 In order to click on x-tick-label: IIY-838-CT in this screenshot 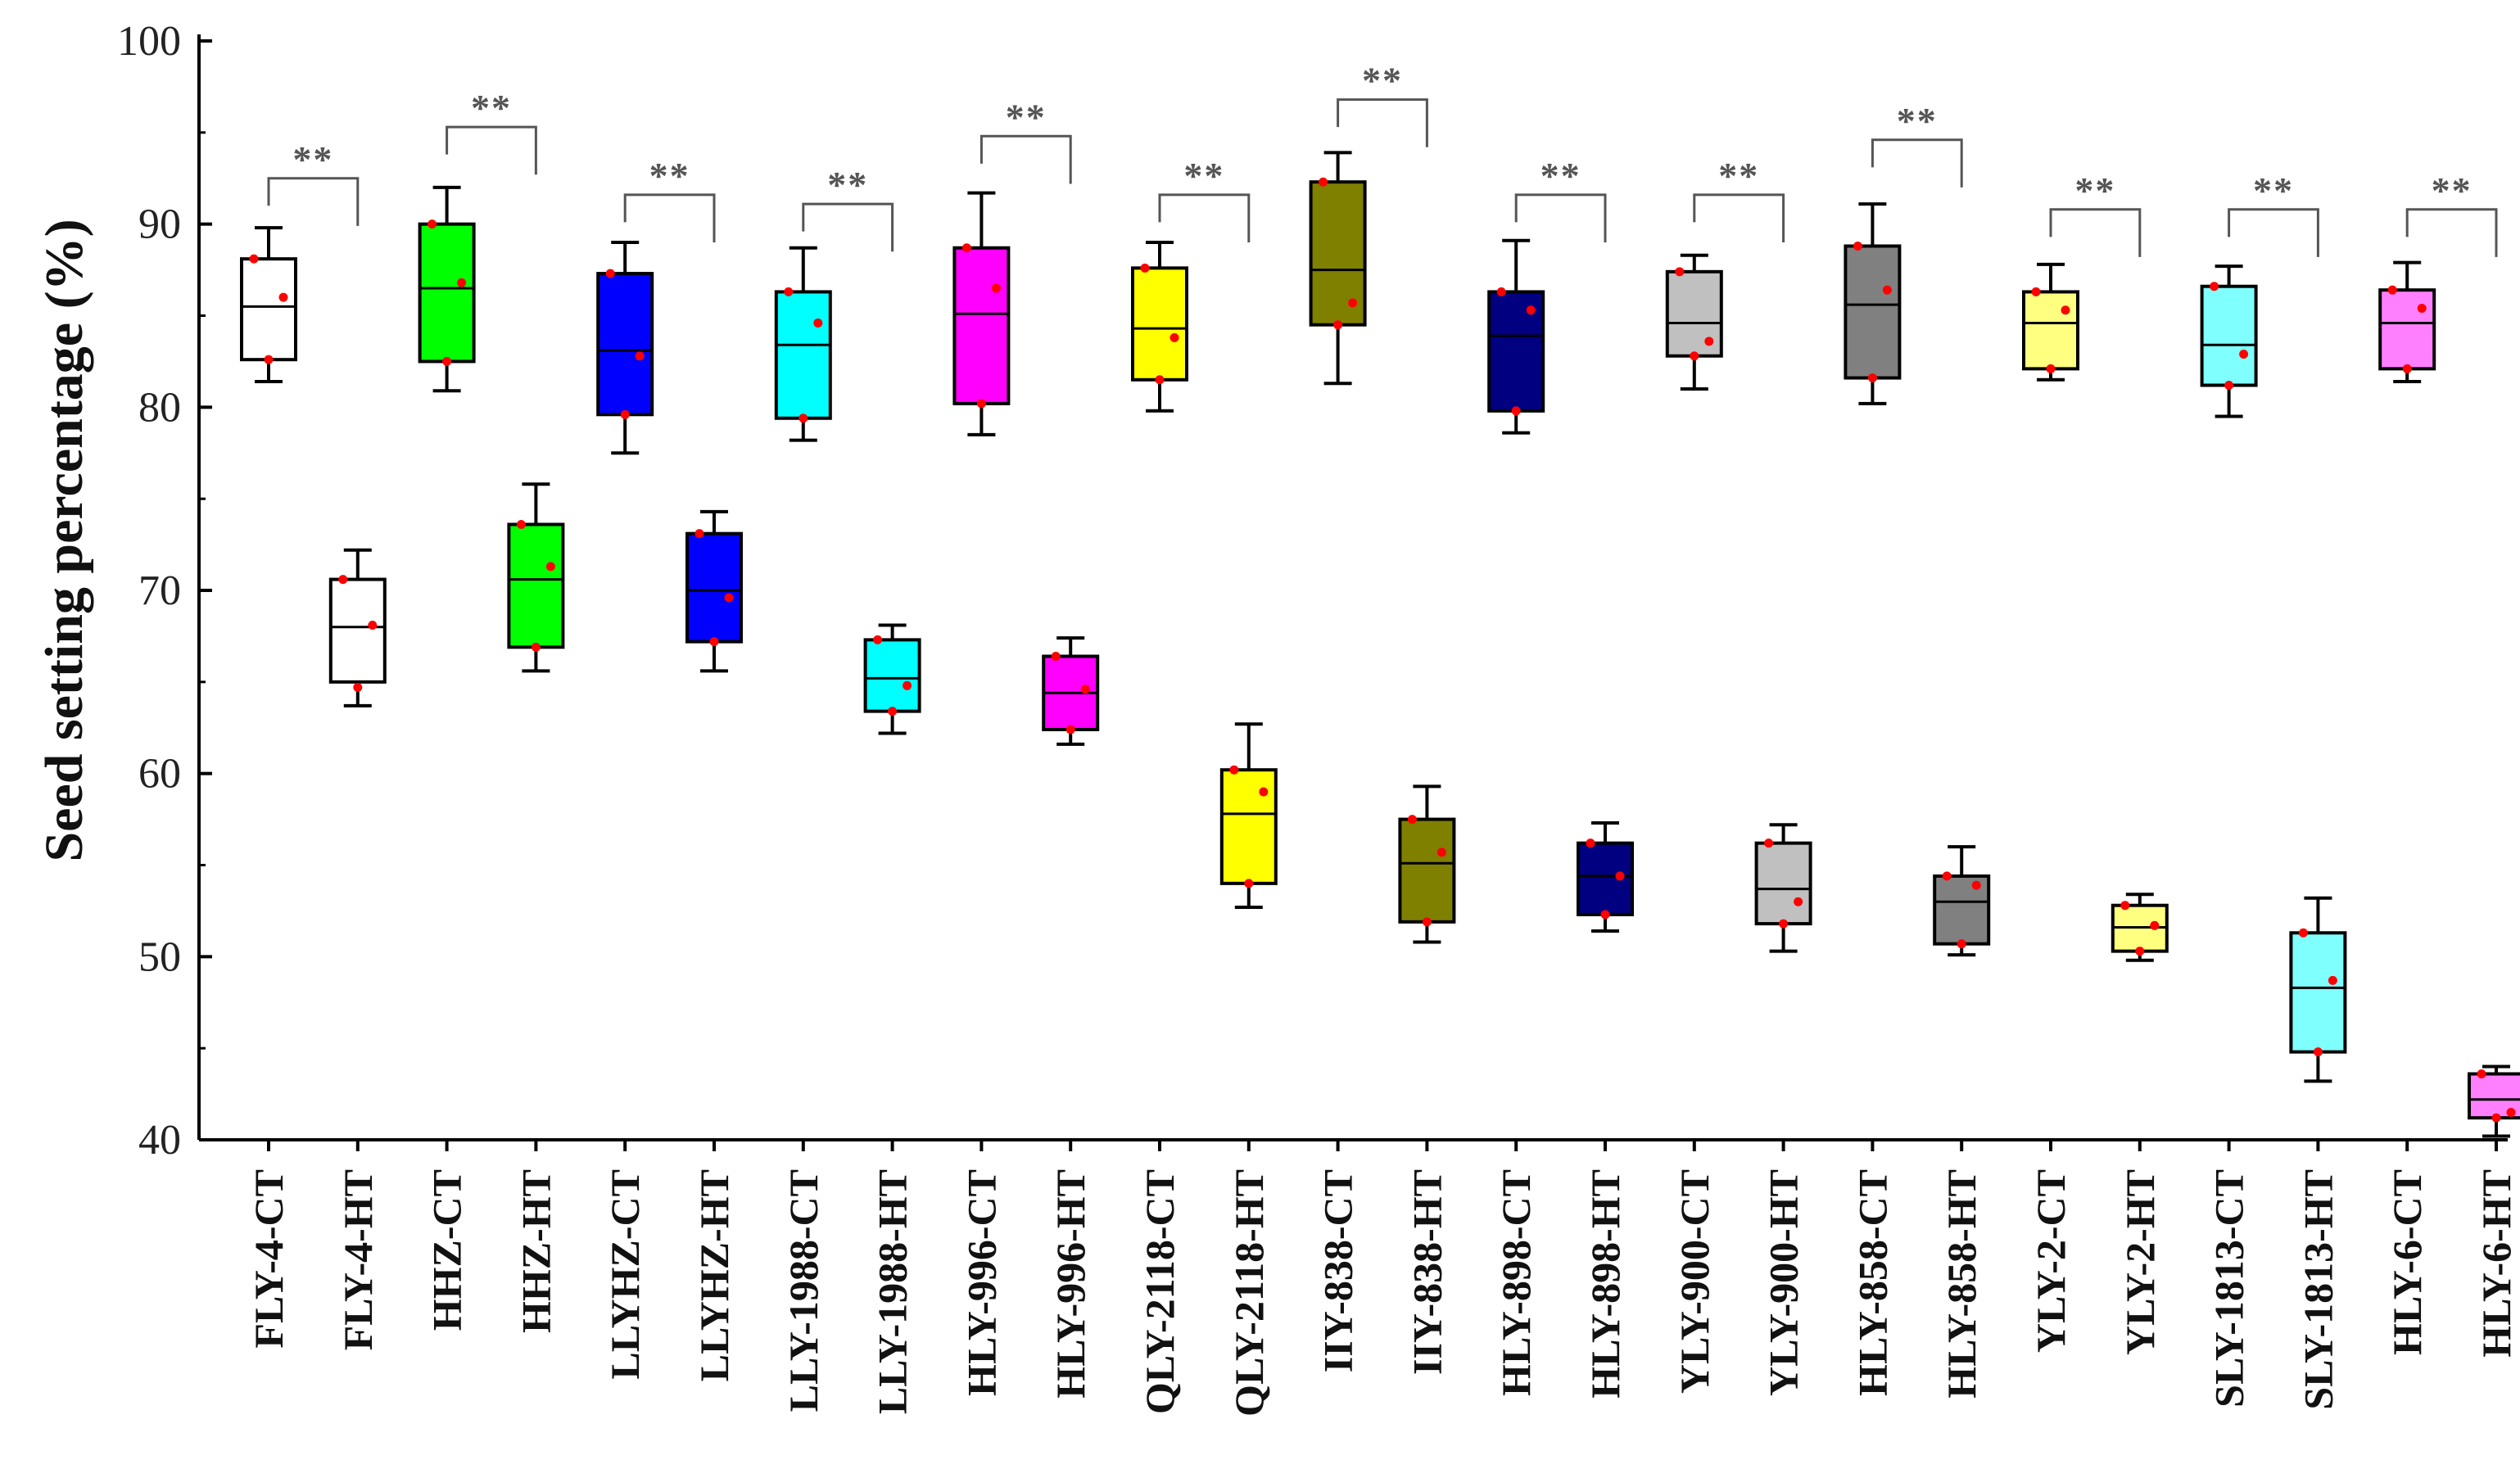, I will do `click(1338, 1270)`.